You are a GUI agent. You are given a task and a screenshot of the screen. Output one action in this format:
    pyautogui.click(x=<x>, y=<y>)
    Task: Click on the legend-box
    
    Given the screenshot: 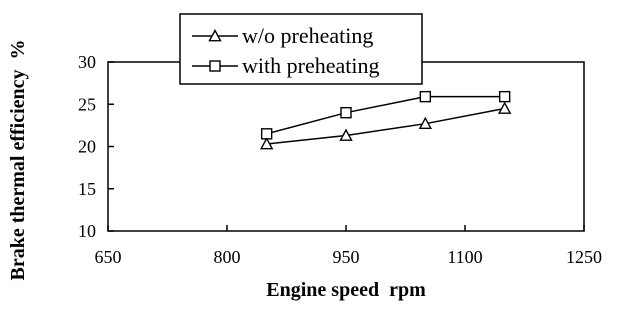 What is the action you would take?
    pyautogui.click(x=301, y=49)
    